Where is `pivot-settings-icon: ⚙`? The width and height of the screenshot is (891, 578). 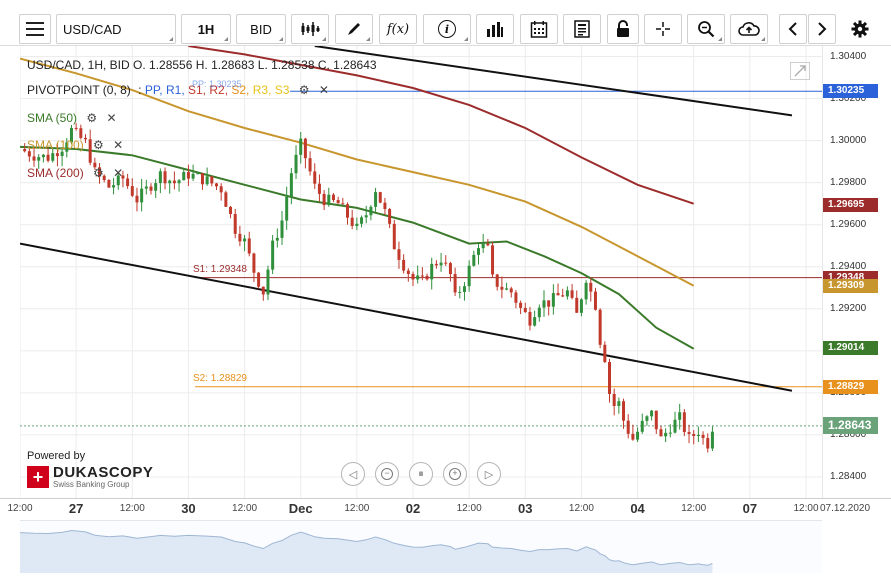 pivot-settings-icon: ⚙ is located at coordinates (304, 90).